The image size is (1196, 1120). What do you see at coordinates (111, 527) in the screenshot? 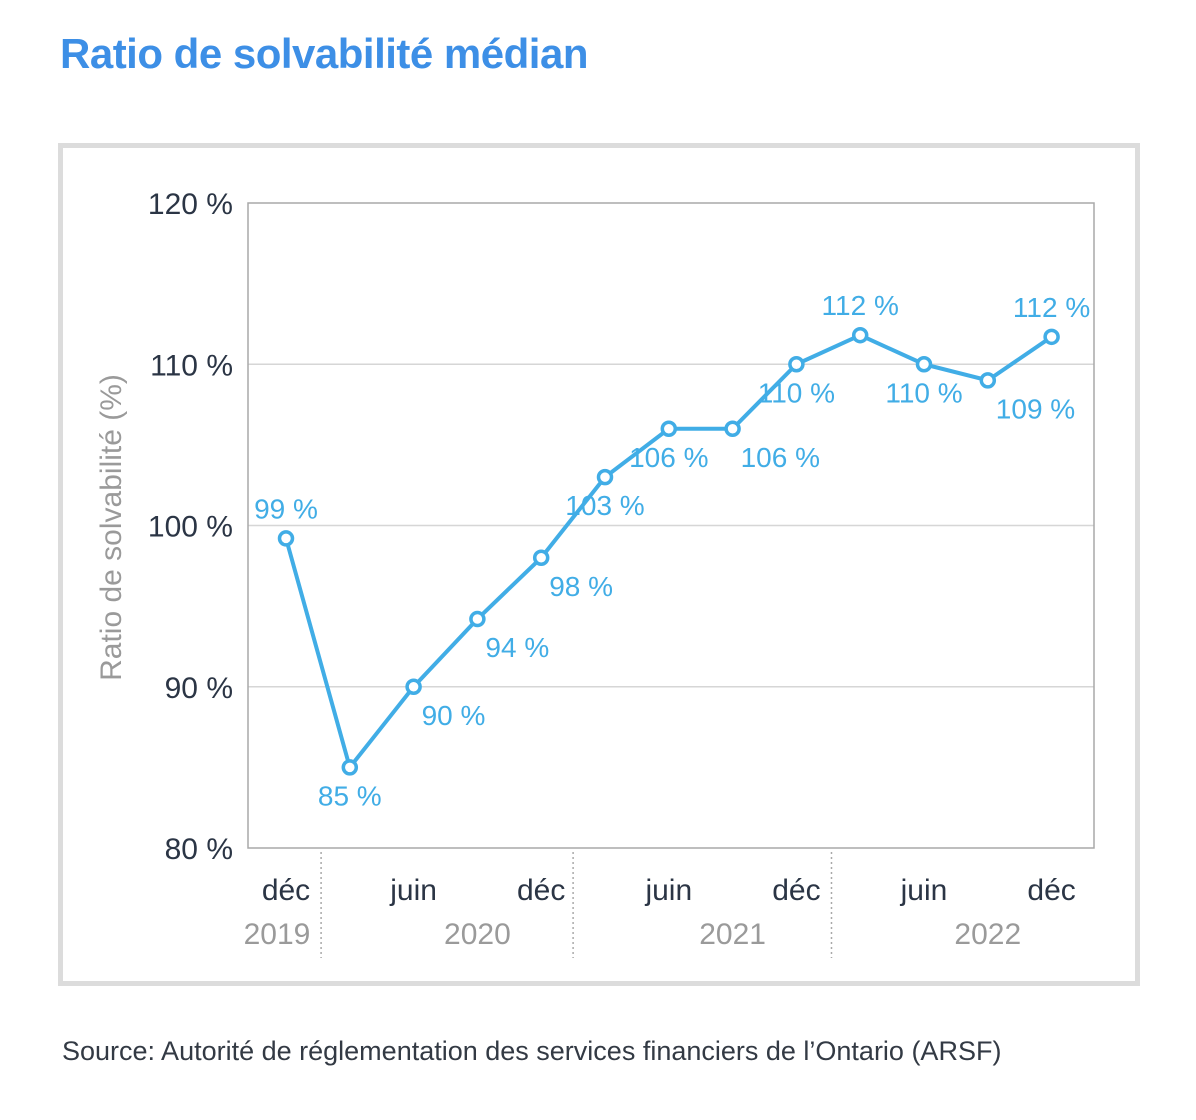
I see `y-axis-label: Ratio de solvabilité (%)` at bounding box center [111, 527].